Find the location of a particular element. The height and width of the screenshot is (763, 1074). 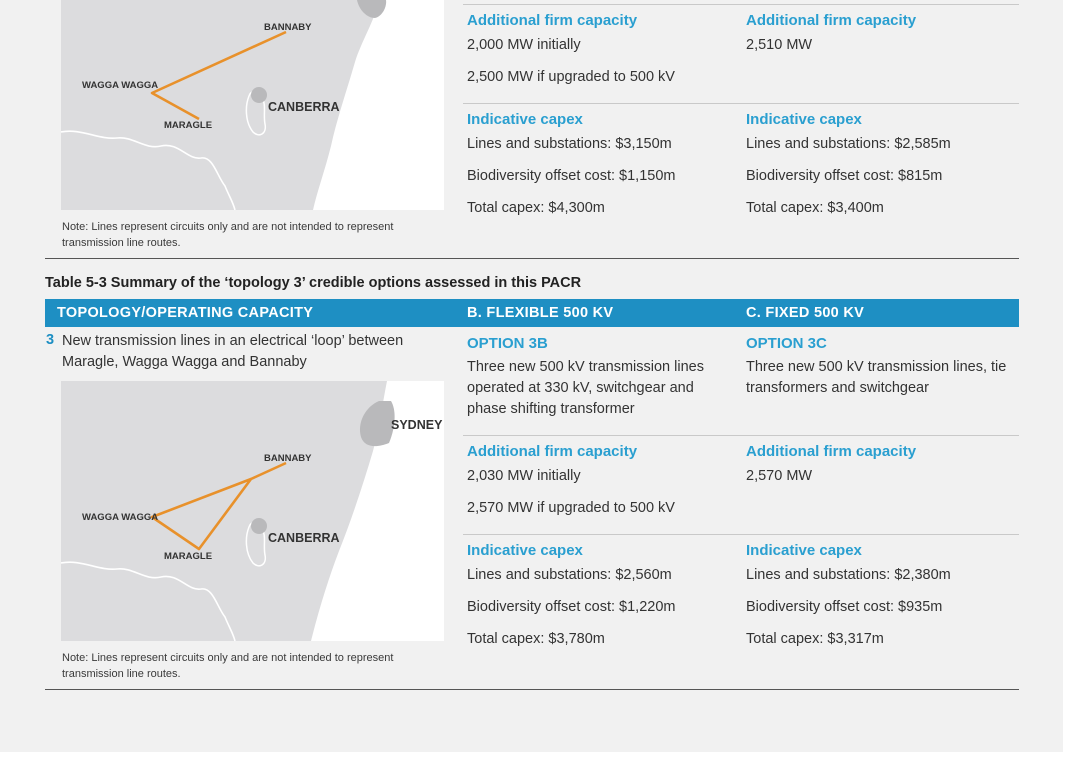

capacity-line: 2,500 MW if upgraded to 500 kV is located at coordinates (571, 77).